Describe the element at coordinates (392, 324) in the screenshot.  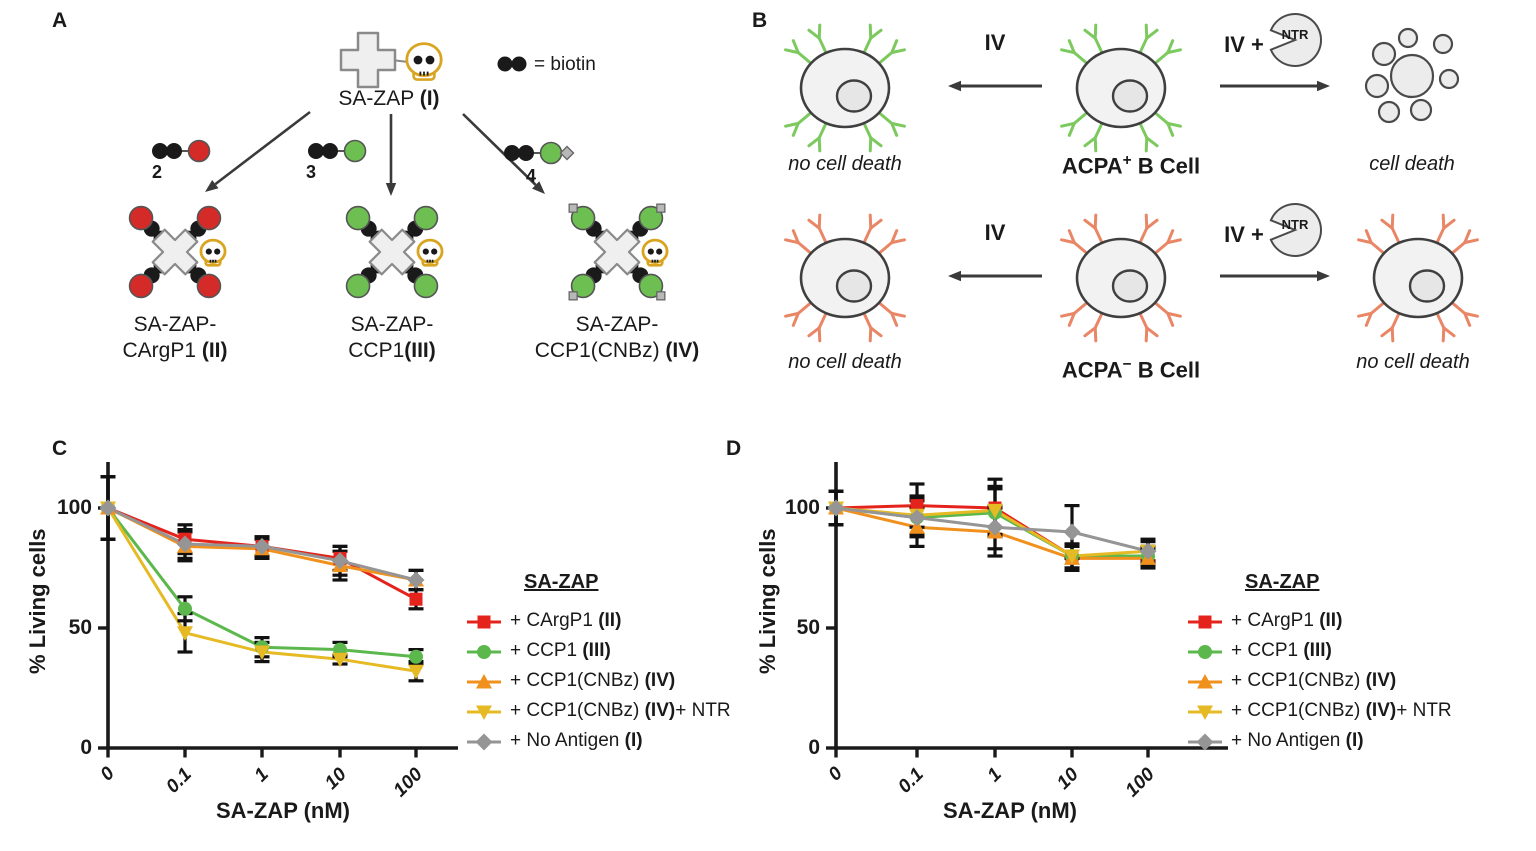
I see `conjugate-iii-name-line1: SA-ZAP-` at that location.